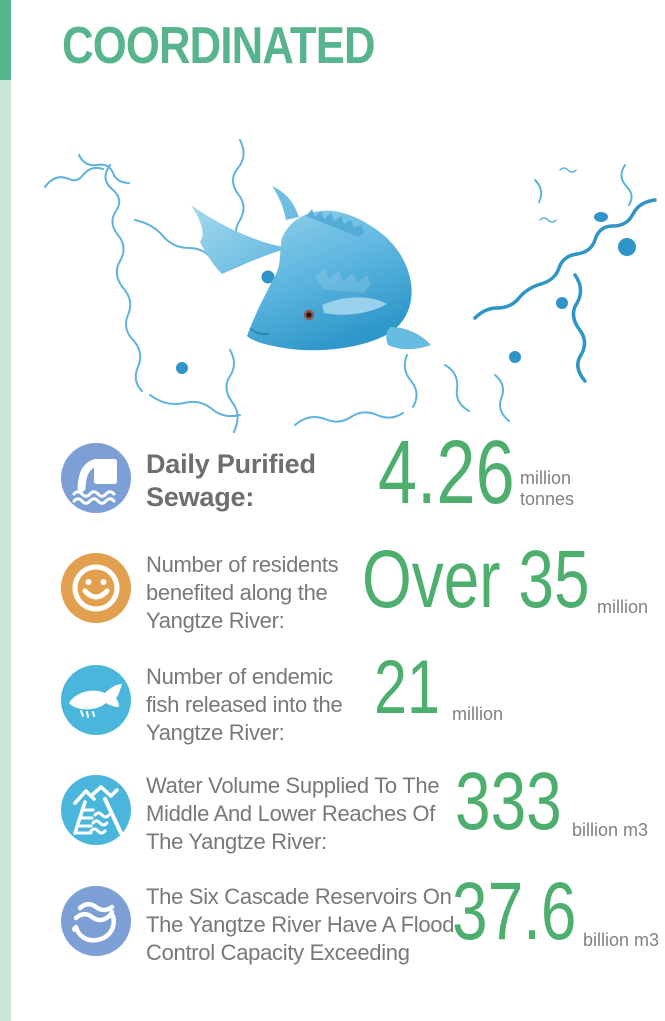 The width and height of the screenshot is (665, 1021). What do you see at coordinates (446, 473) in the screenshot?
I see `stat-value: 4.26` at bounding box center [446, 473].